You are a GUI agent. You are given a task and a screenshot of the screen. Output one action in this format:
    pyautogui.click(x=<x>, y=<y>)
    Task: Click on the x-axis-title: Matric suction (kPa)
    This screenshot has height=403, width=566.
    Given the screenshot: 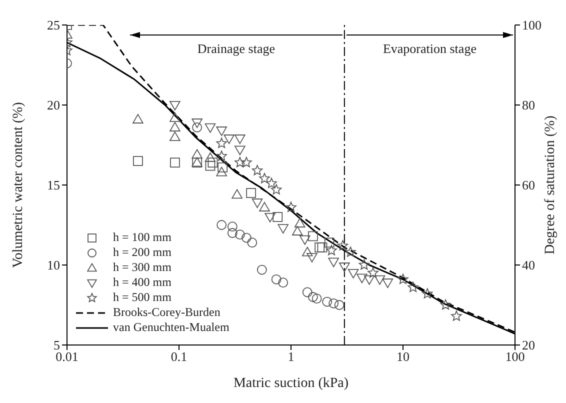 What is the action you would take?
    pyautogui.click(x=291, y=383)
    